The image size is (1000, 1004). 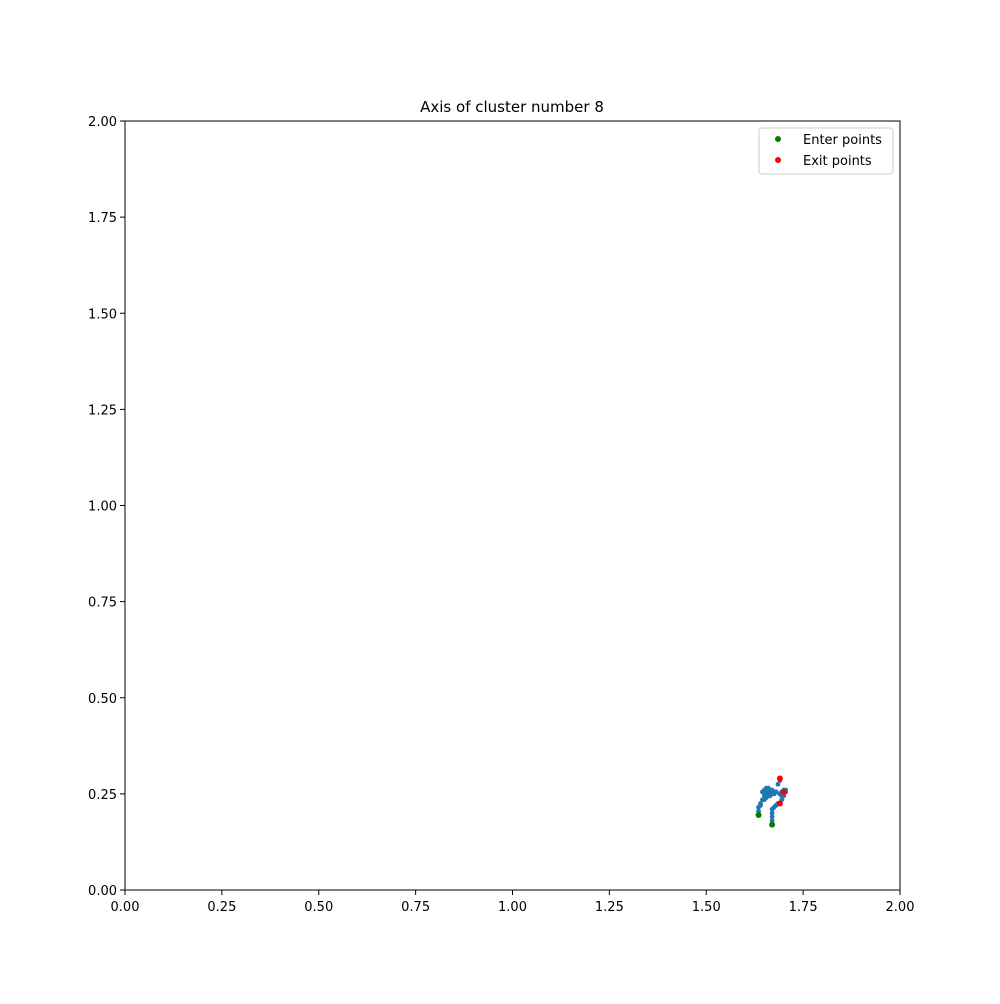 What do you see at coordinates (415, 907) in the screenshot?
I see `x-tick-label: 0.75` at bounding box center [415, 907].